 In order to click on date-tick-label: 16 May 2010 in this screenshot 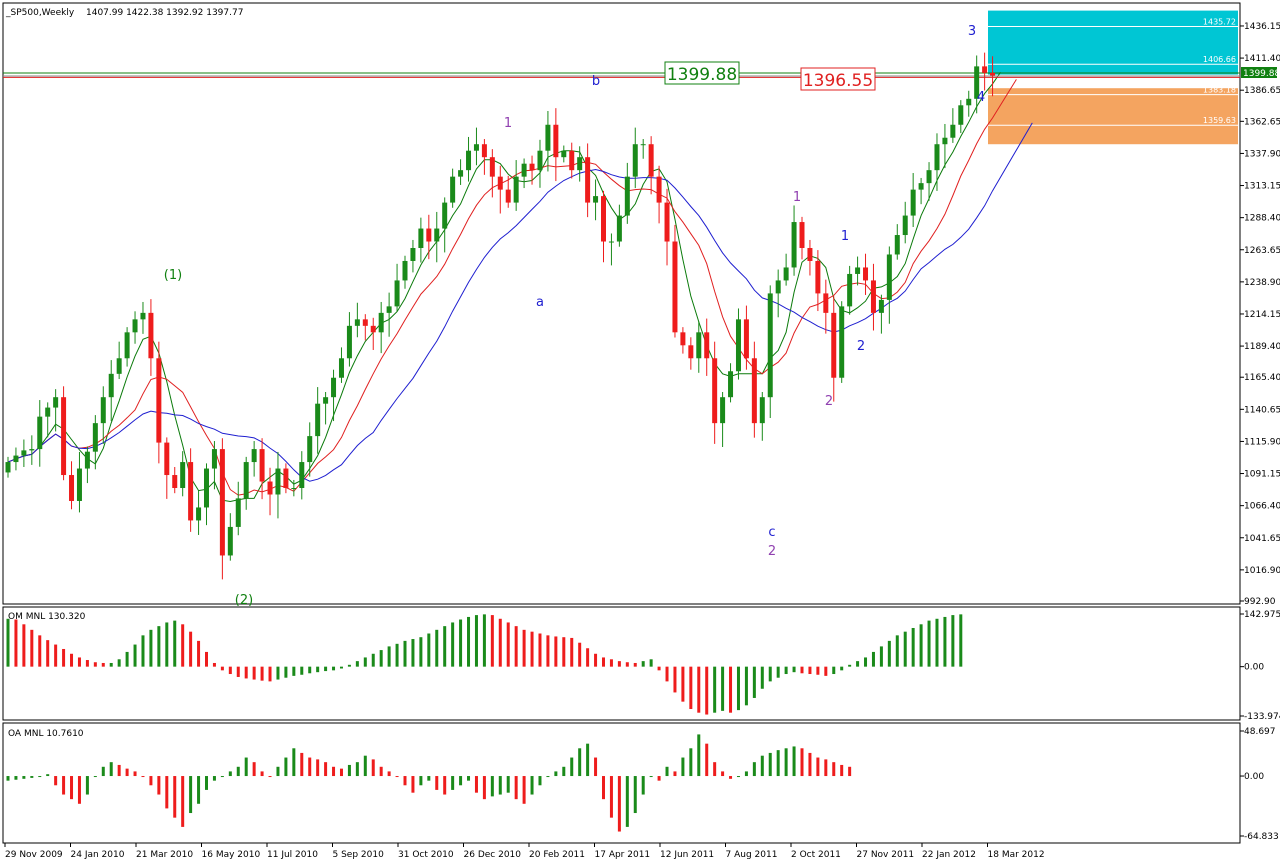, I will do `click(231, 855)`.